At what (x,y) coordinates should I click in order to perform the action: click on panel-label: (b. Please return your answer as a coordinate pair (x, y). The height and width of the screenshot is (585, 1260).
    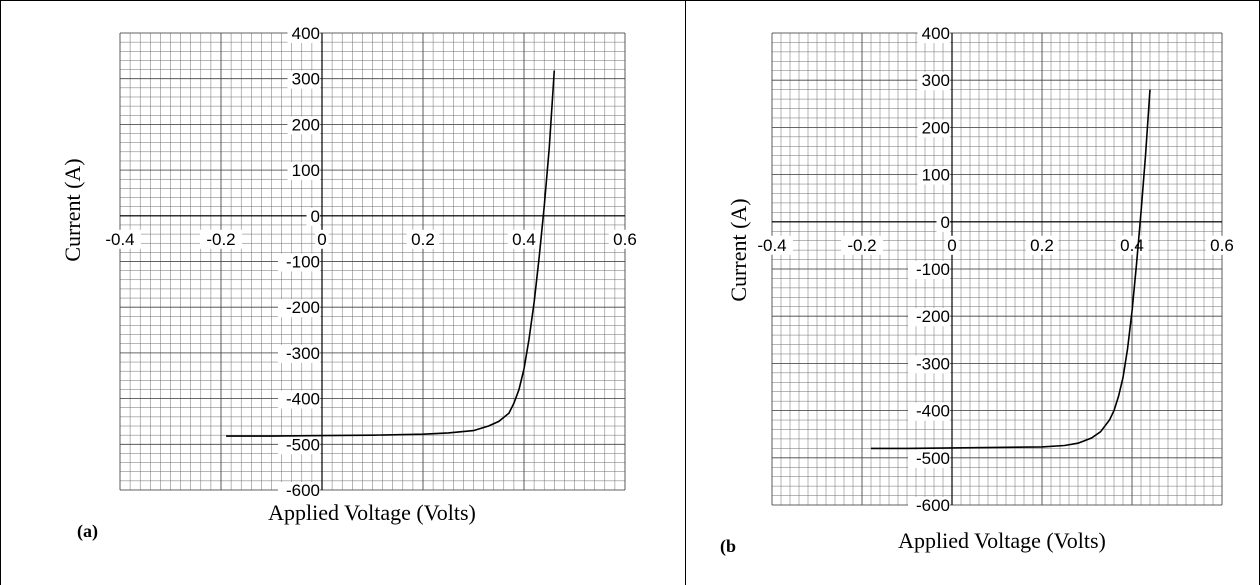
    Looking at the image, I should click on (728, 546).